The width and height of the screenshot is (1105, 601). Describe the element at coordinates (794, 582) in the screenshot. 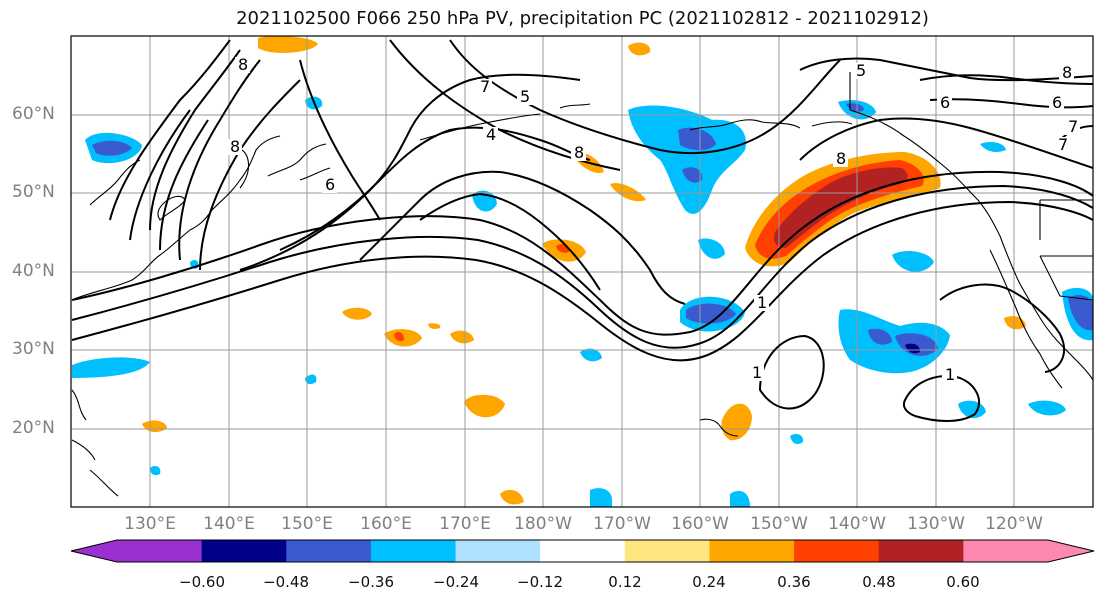

I see `colorbar-tick-label: 0.36` at that location.